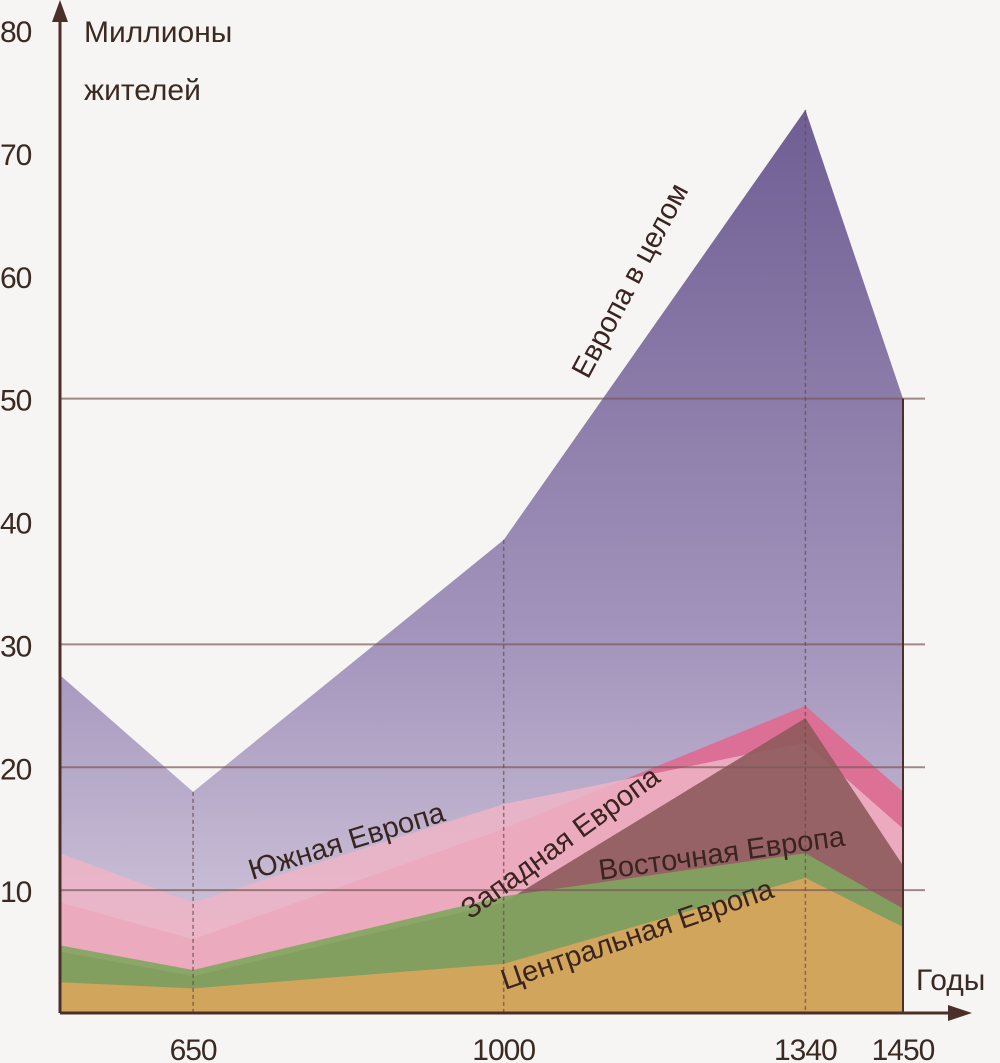  I want to click on y-tick-label-10: 10, so click(16, 892).